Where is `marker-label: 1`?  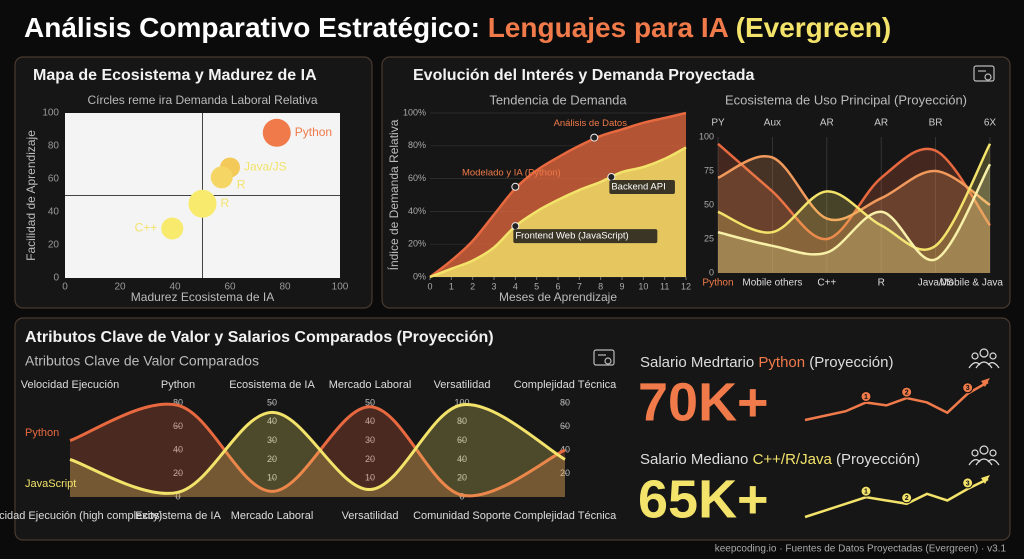 marker-label: 1 is located at coordinates (866, 492).